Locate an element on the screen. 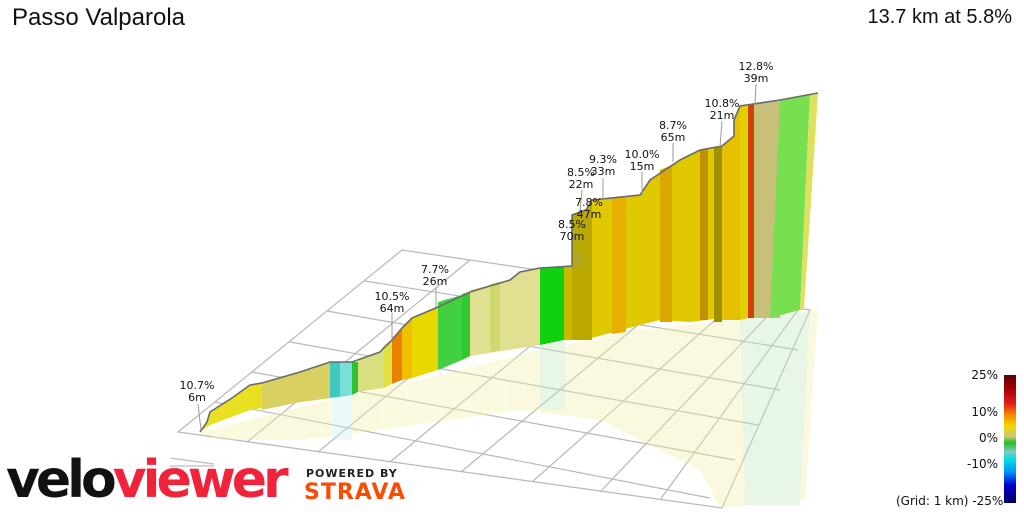 The image size is (1024, 512). annotation-grade: 9.3% is located at coordinates (603, 159).